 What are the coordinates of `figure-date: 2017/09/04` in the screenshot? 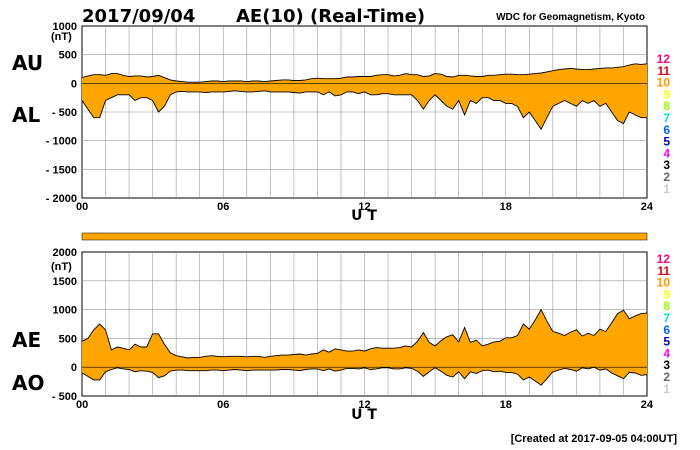 It's located at (138, 16).